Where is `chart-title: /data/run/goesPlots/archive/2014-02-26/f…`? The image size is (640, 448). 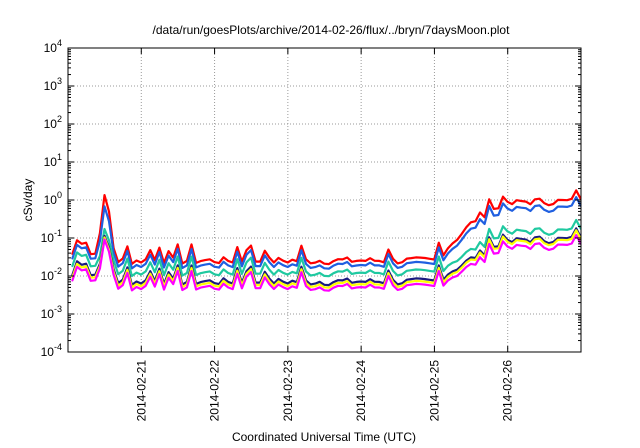
chart-title: /data/run/goesPlots/archive/2014-02-26/f… is located at coordinates (332, 30).